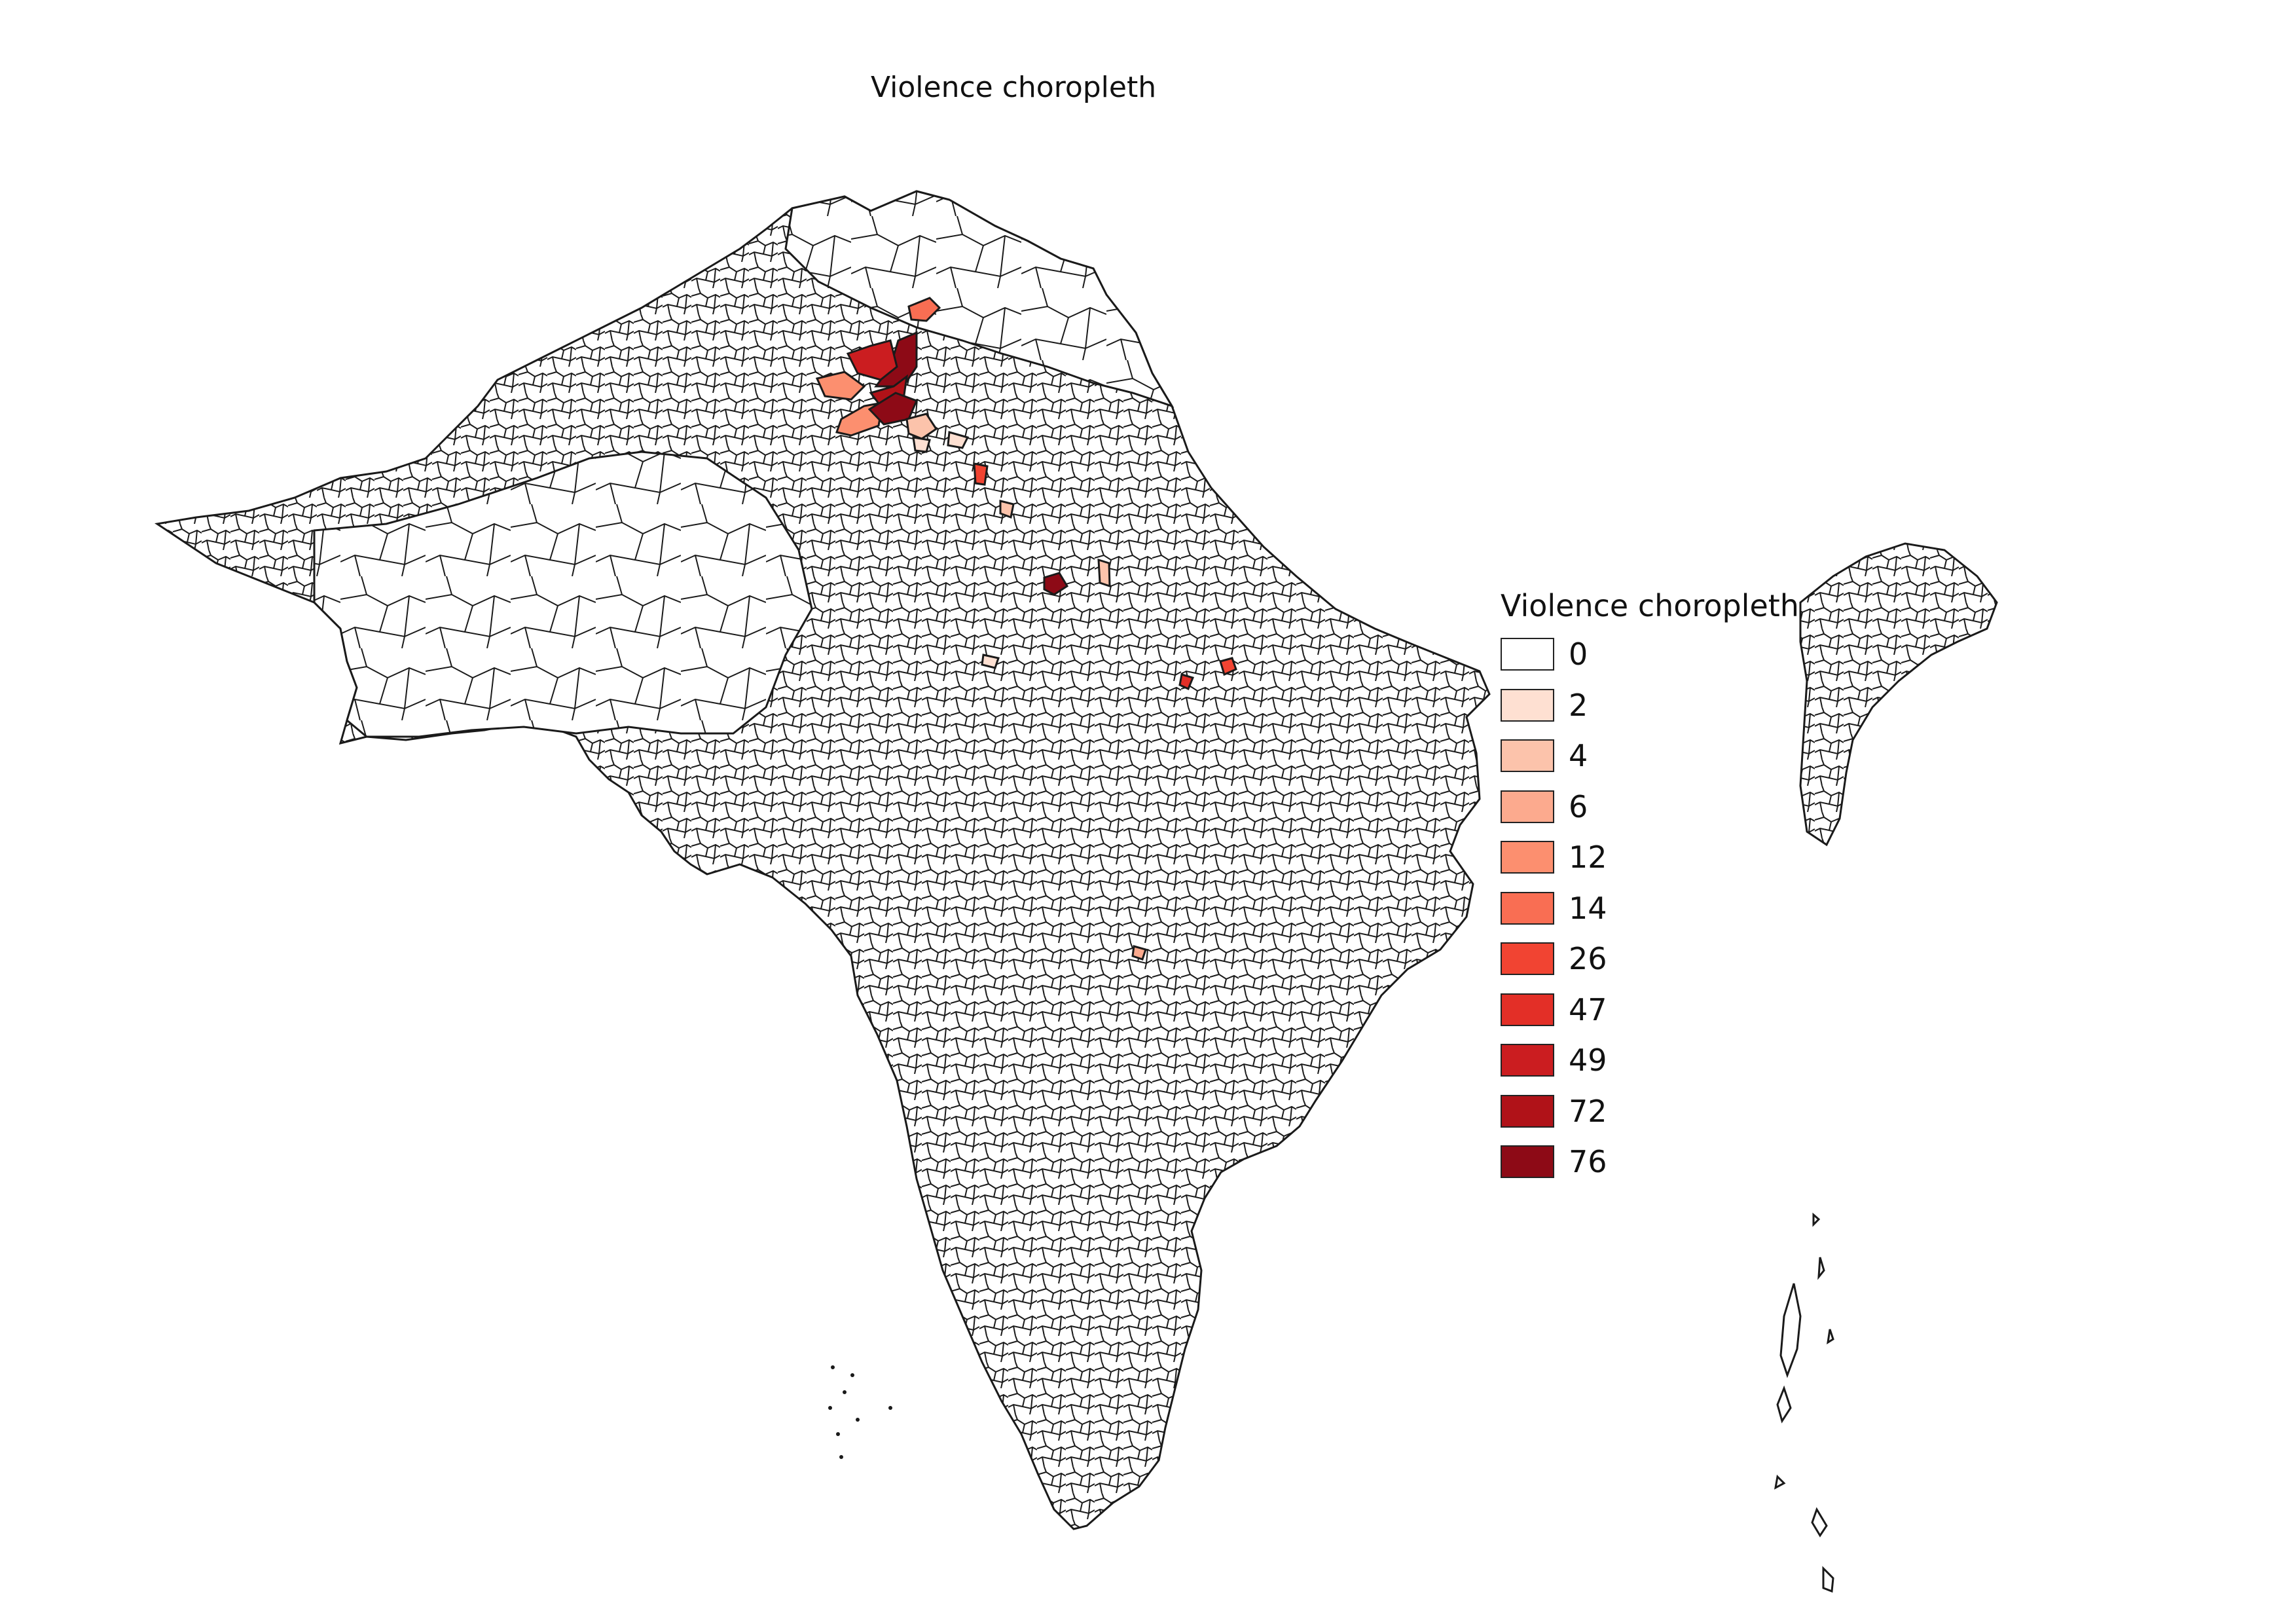  I want to click on legend: Violence choropleth 0 2 4 6 12 14 26 47 49 72 76, so click(1651, 891).